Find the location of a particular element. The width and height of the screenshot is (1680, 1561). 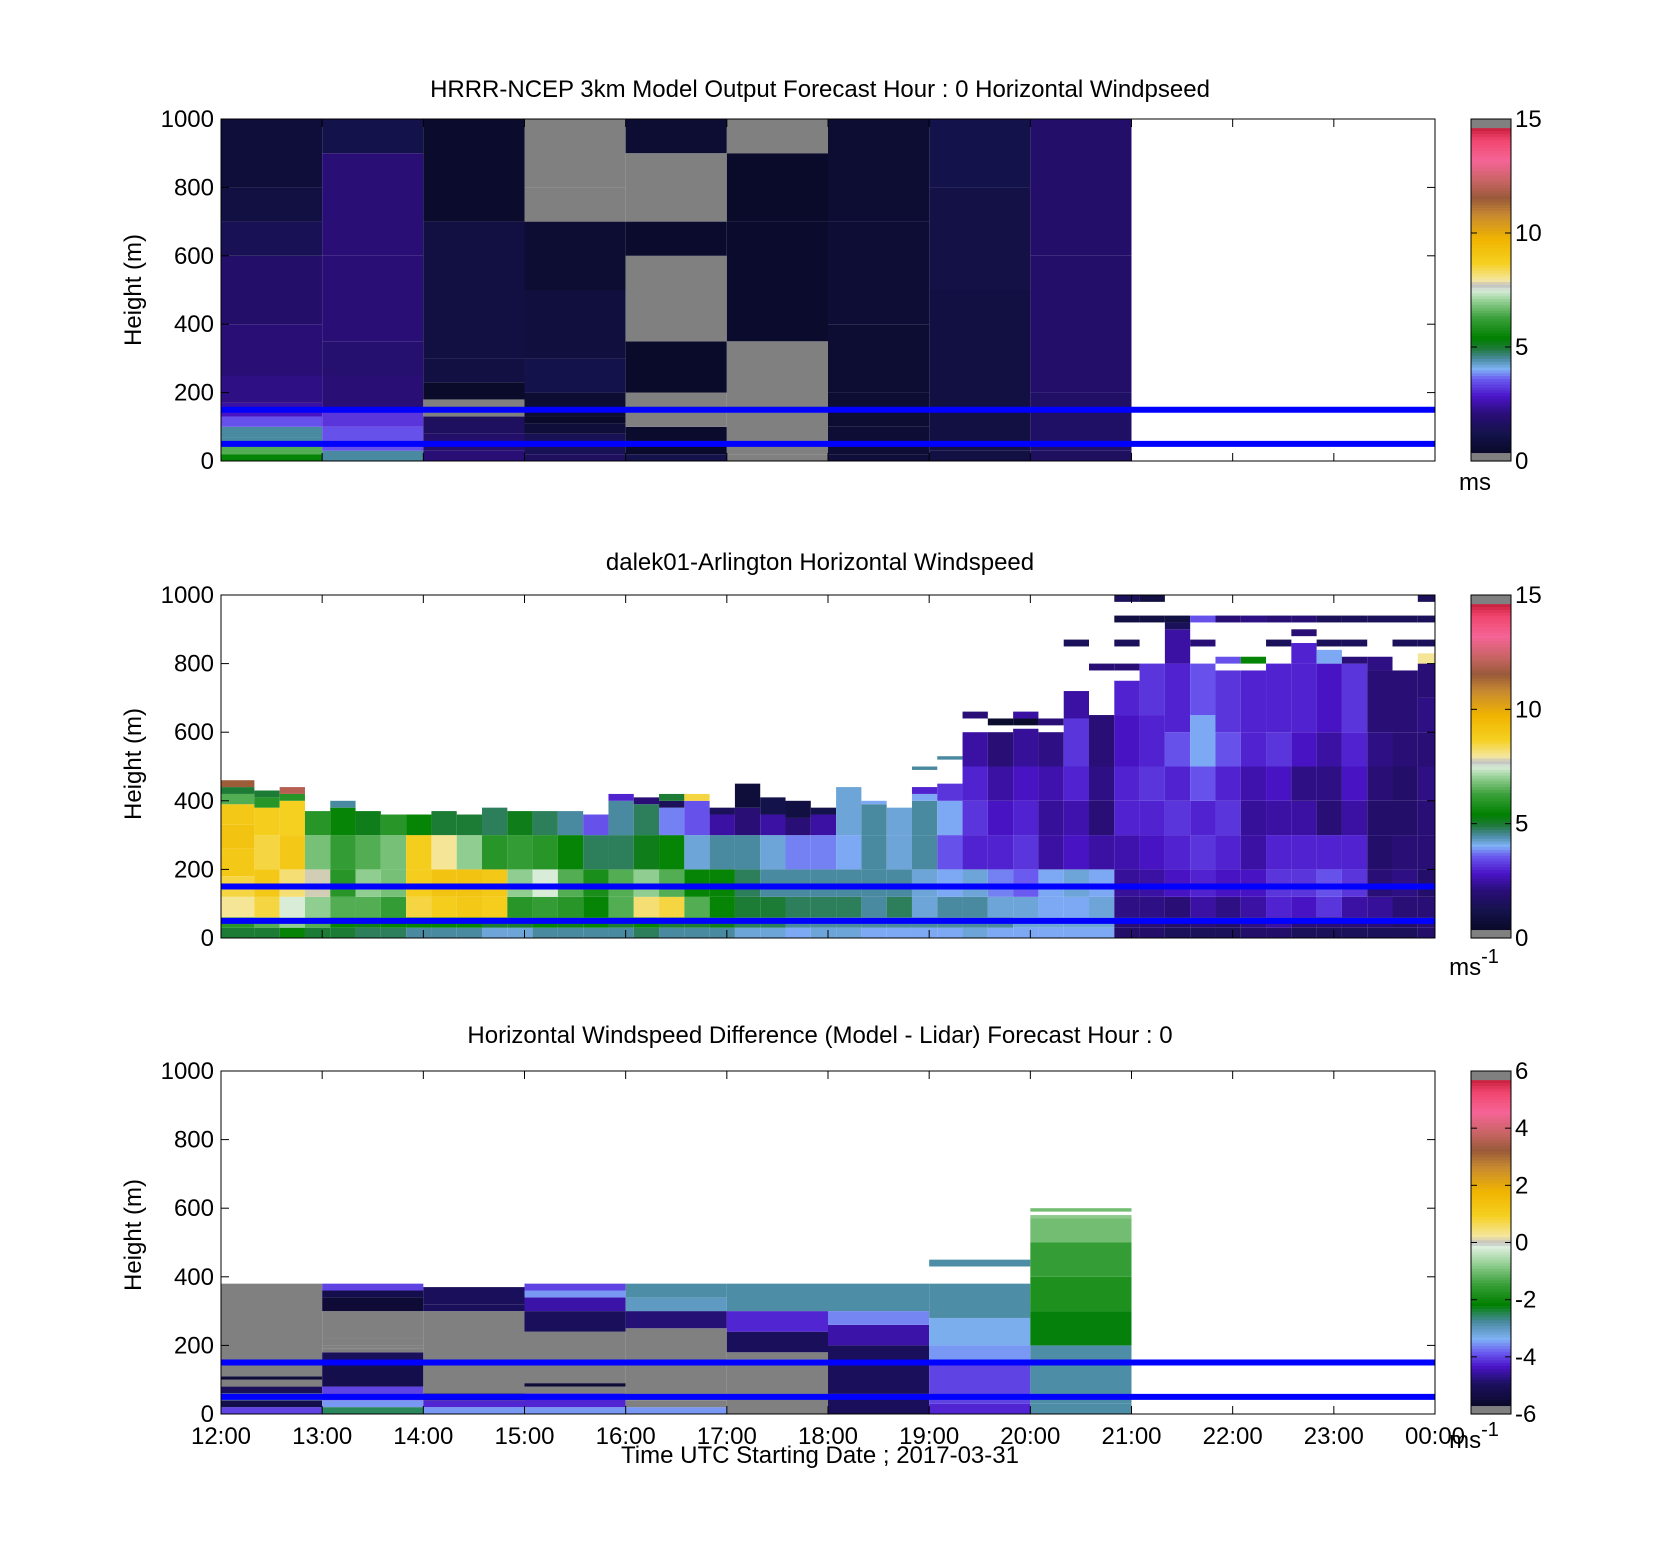

panel-difference-colorbar: -6 -4 -2 0 2 4 6 is located at coordinates (1503, 1243).